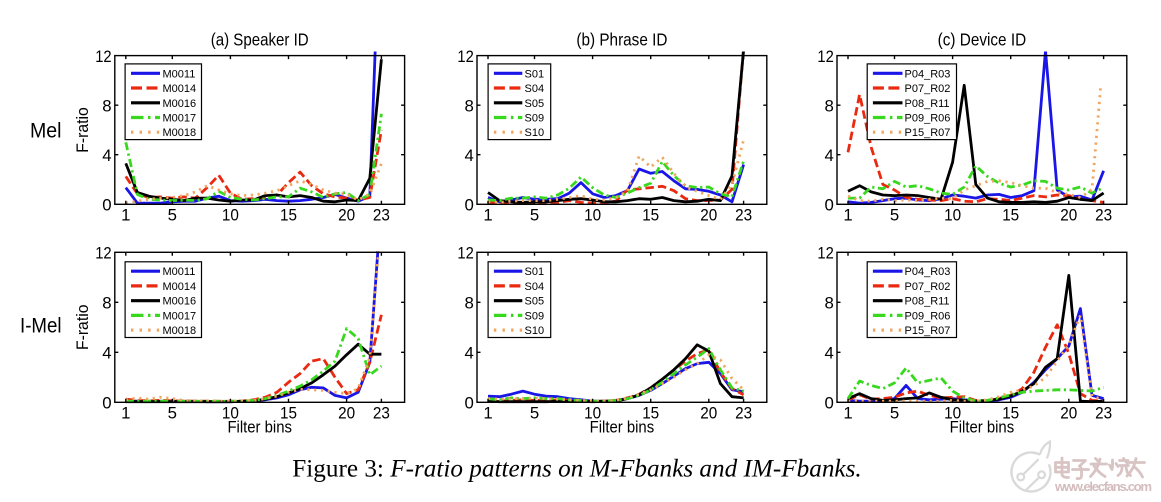 The width and height of the screenshot is (1161, 502). What do you see at coordinates (46, 131) in the screenshot?
I see `svg-text: Mel` at bounding box center [46, 131].